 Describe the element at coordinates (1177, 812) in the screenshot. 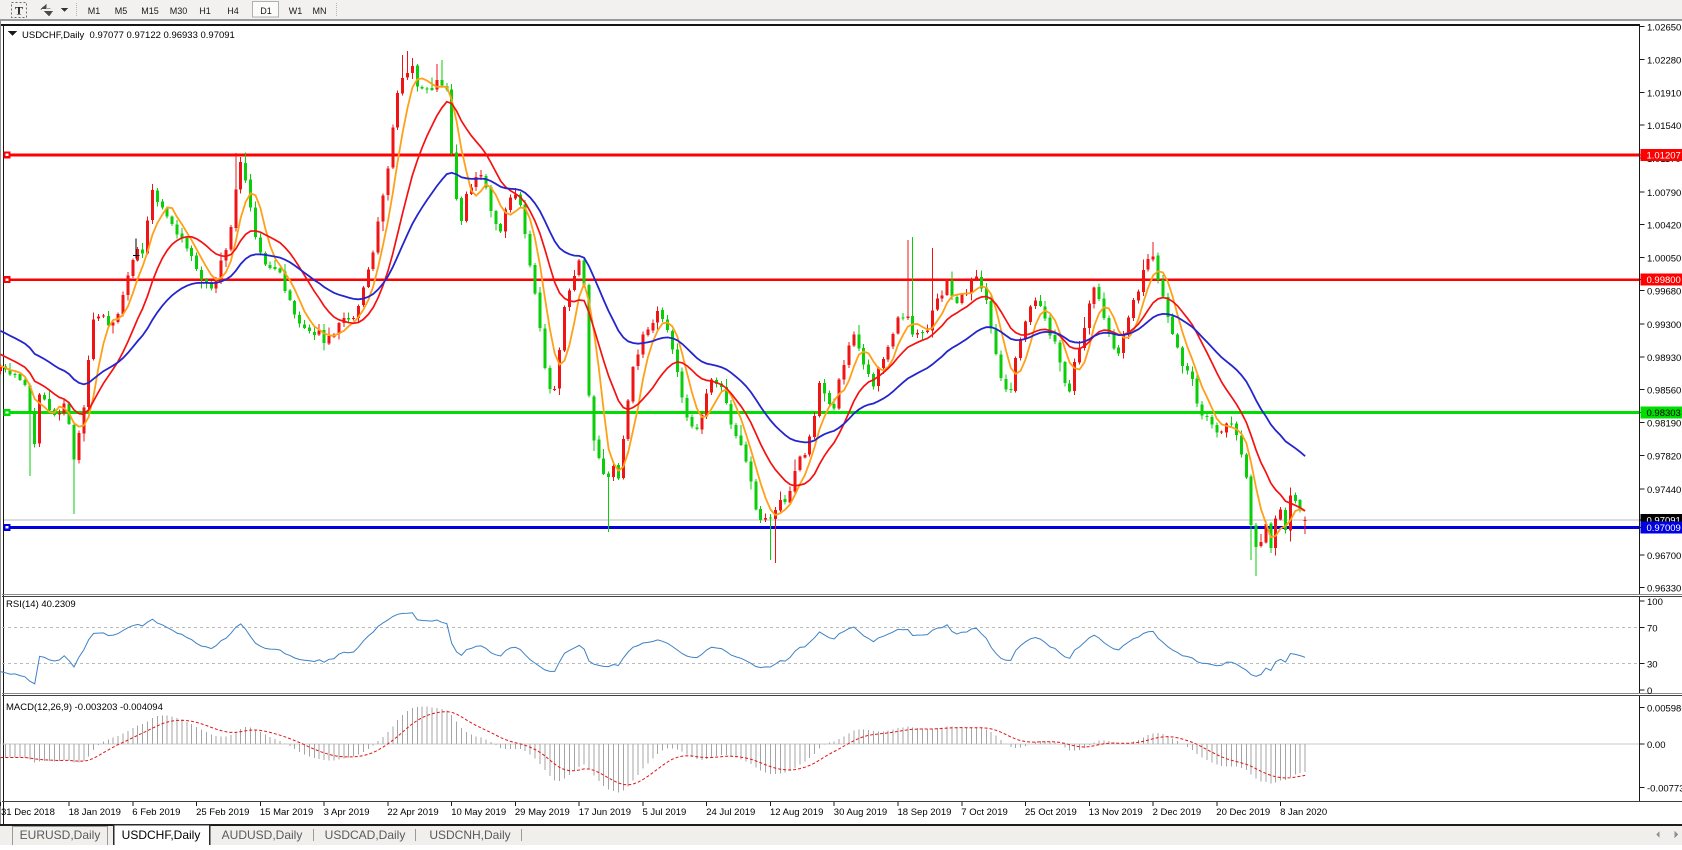

I see `svg-text: 2 Dec 2019` at that location.